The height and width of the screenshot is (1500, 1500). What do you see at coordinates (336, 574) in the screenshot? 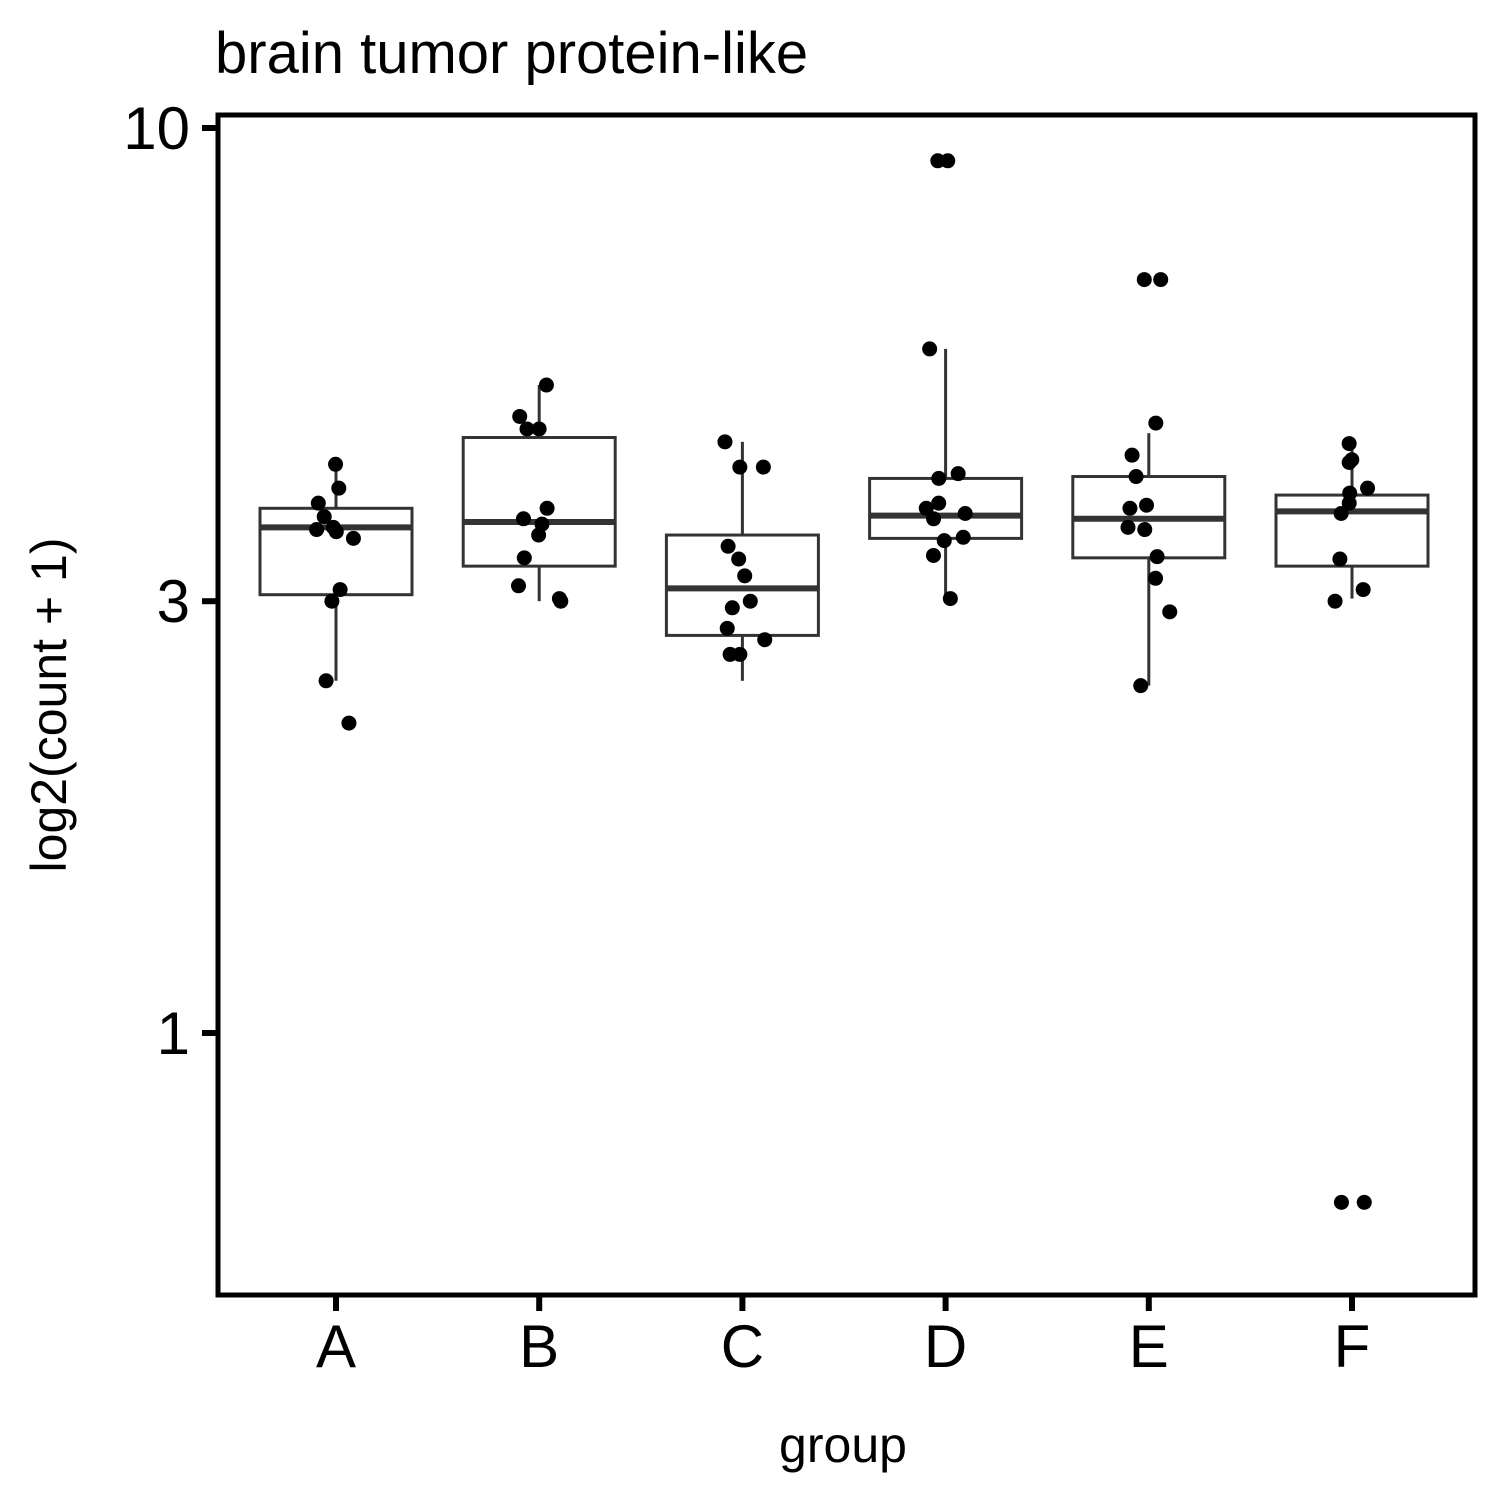
I see `box-a` at bounding box center [336, 574].